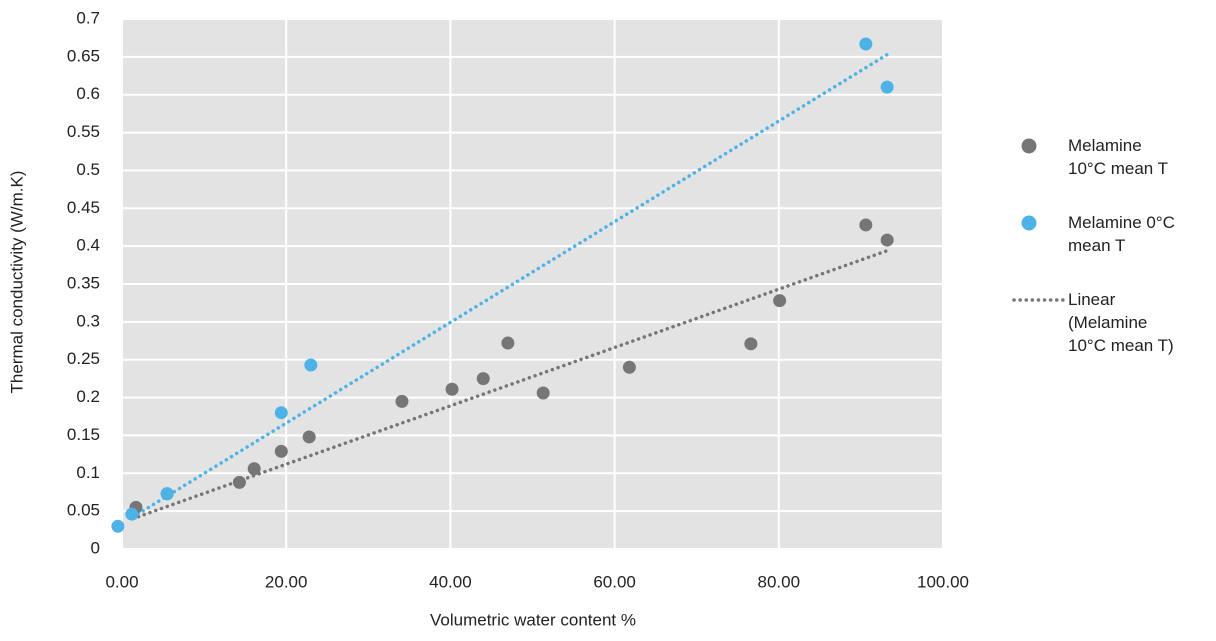 The width and height of the screenshot is (1216, 641). Describe the element at coordinates (88, 169) in the screenshot. I see `y-tick-label: 0.5` at that location.